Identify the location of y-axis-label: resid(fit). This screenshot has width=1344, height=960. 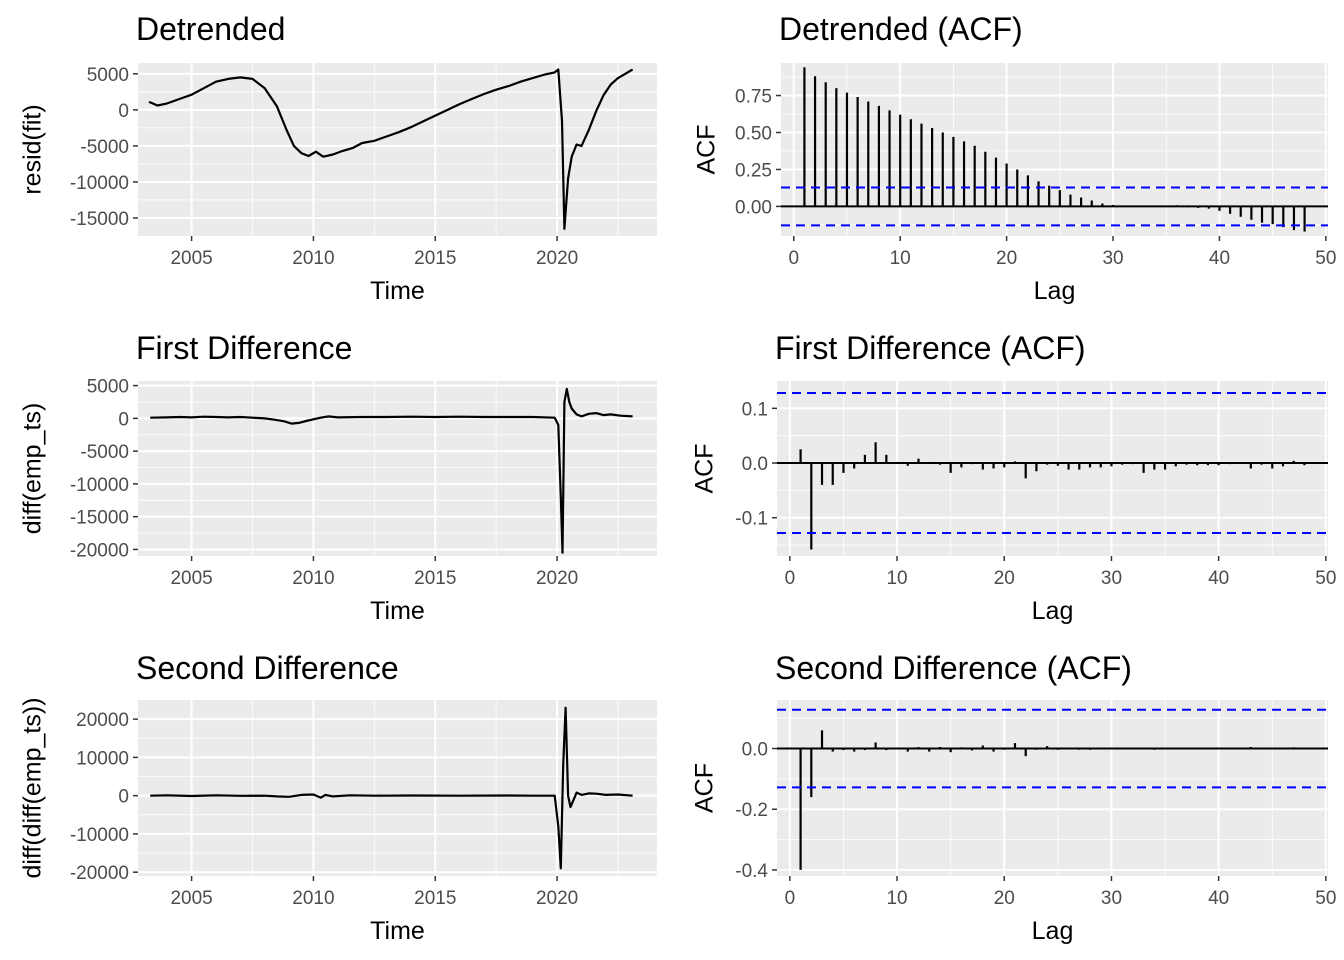
(33, 149).